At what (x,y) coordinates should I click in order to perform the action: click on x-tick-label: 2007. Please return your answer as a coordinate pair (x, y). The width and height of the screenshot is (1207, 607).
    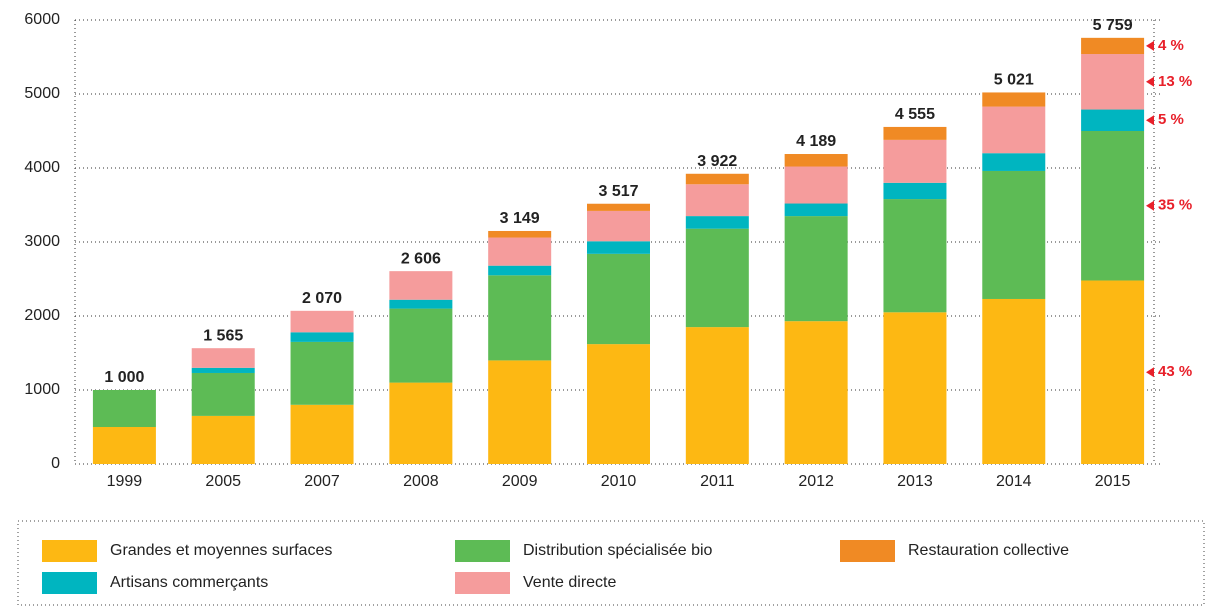
    Looking at the image, I should click on (322, 481).